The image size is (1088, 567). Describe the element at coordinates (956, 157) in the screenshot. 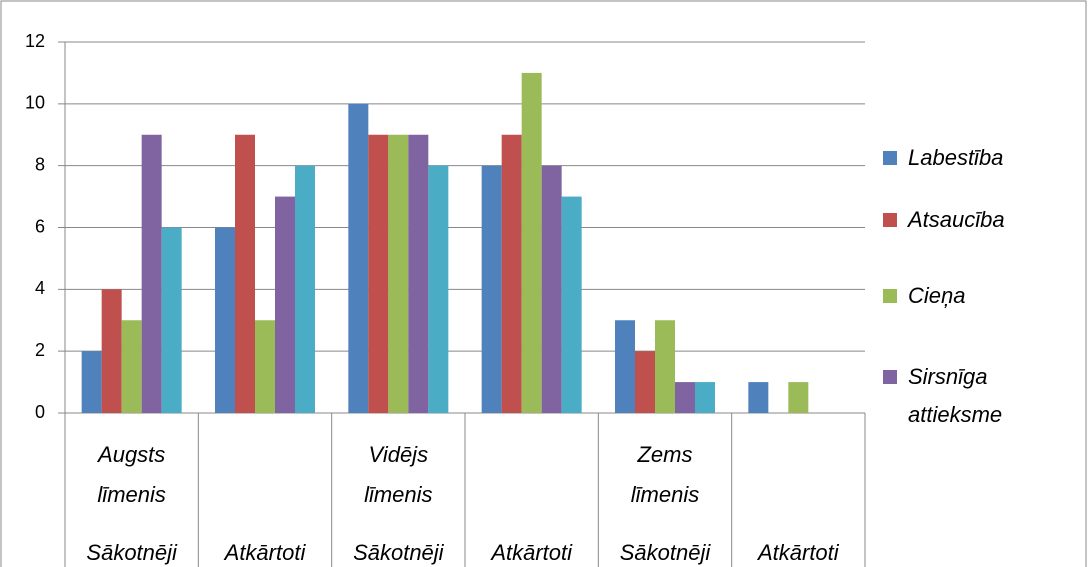

I see `legend-label: Labestība` at that location.